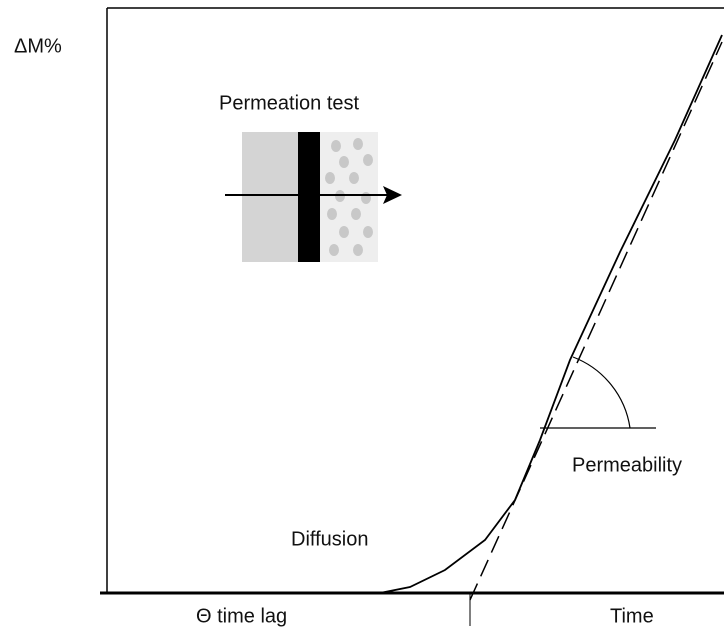 The height and width of the screenshot is (631, 724). I want to click on permeability-label: Permeability, so click(627, 465).